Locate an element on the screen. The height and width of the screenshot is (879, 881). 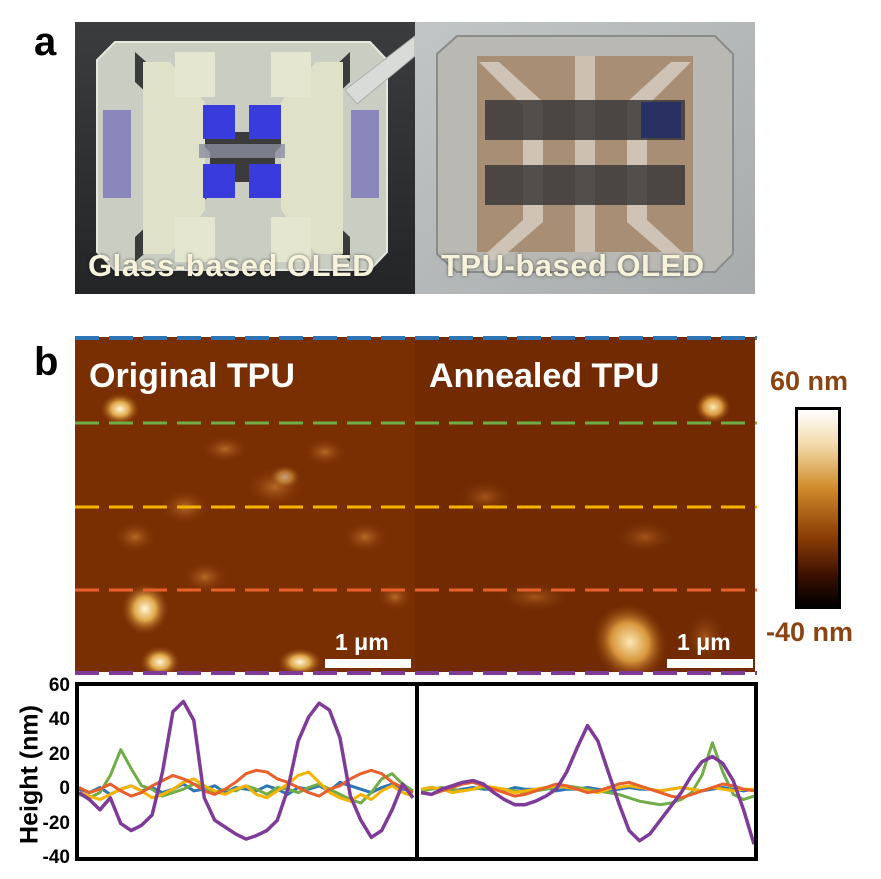
glass-oled-photo: Glass-based OLED is located at coordinates (245, 158).